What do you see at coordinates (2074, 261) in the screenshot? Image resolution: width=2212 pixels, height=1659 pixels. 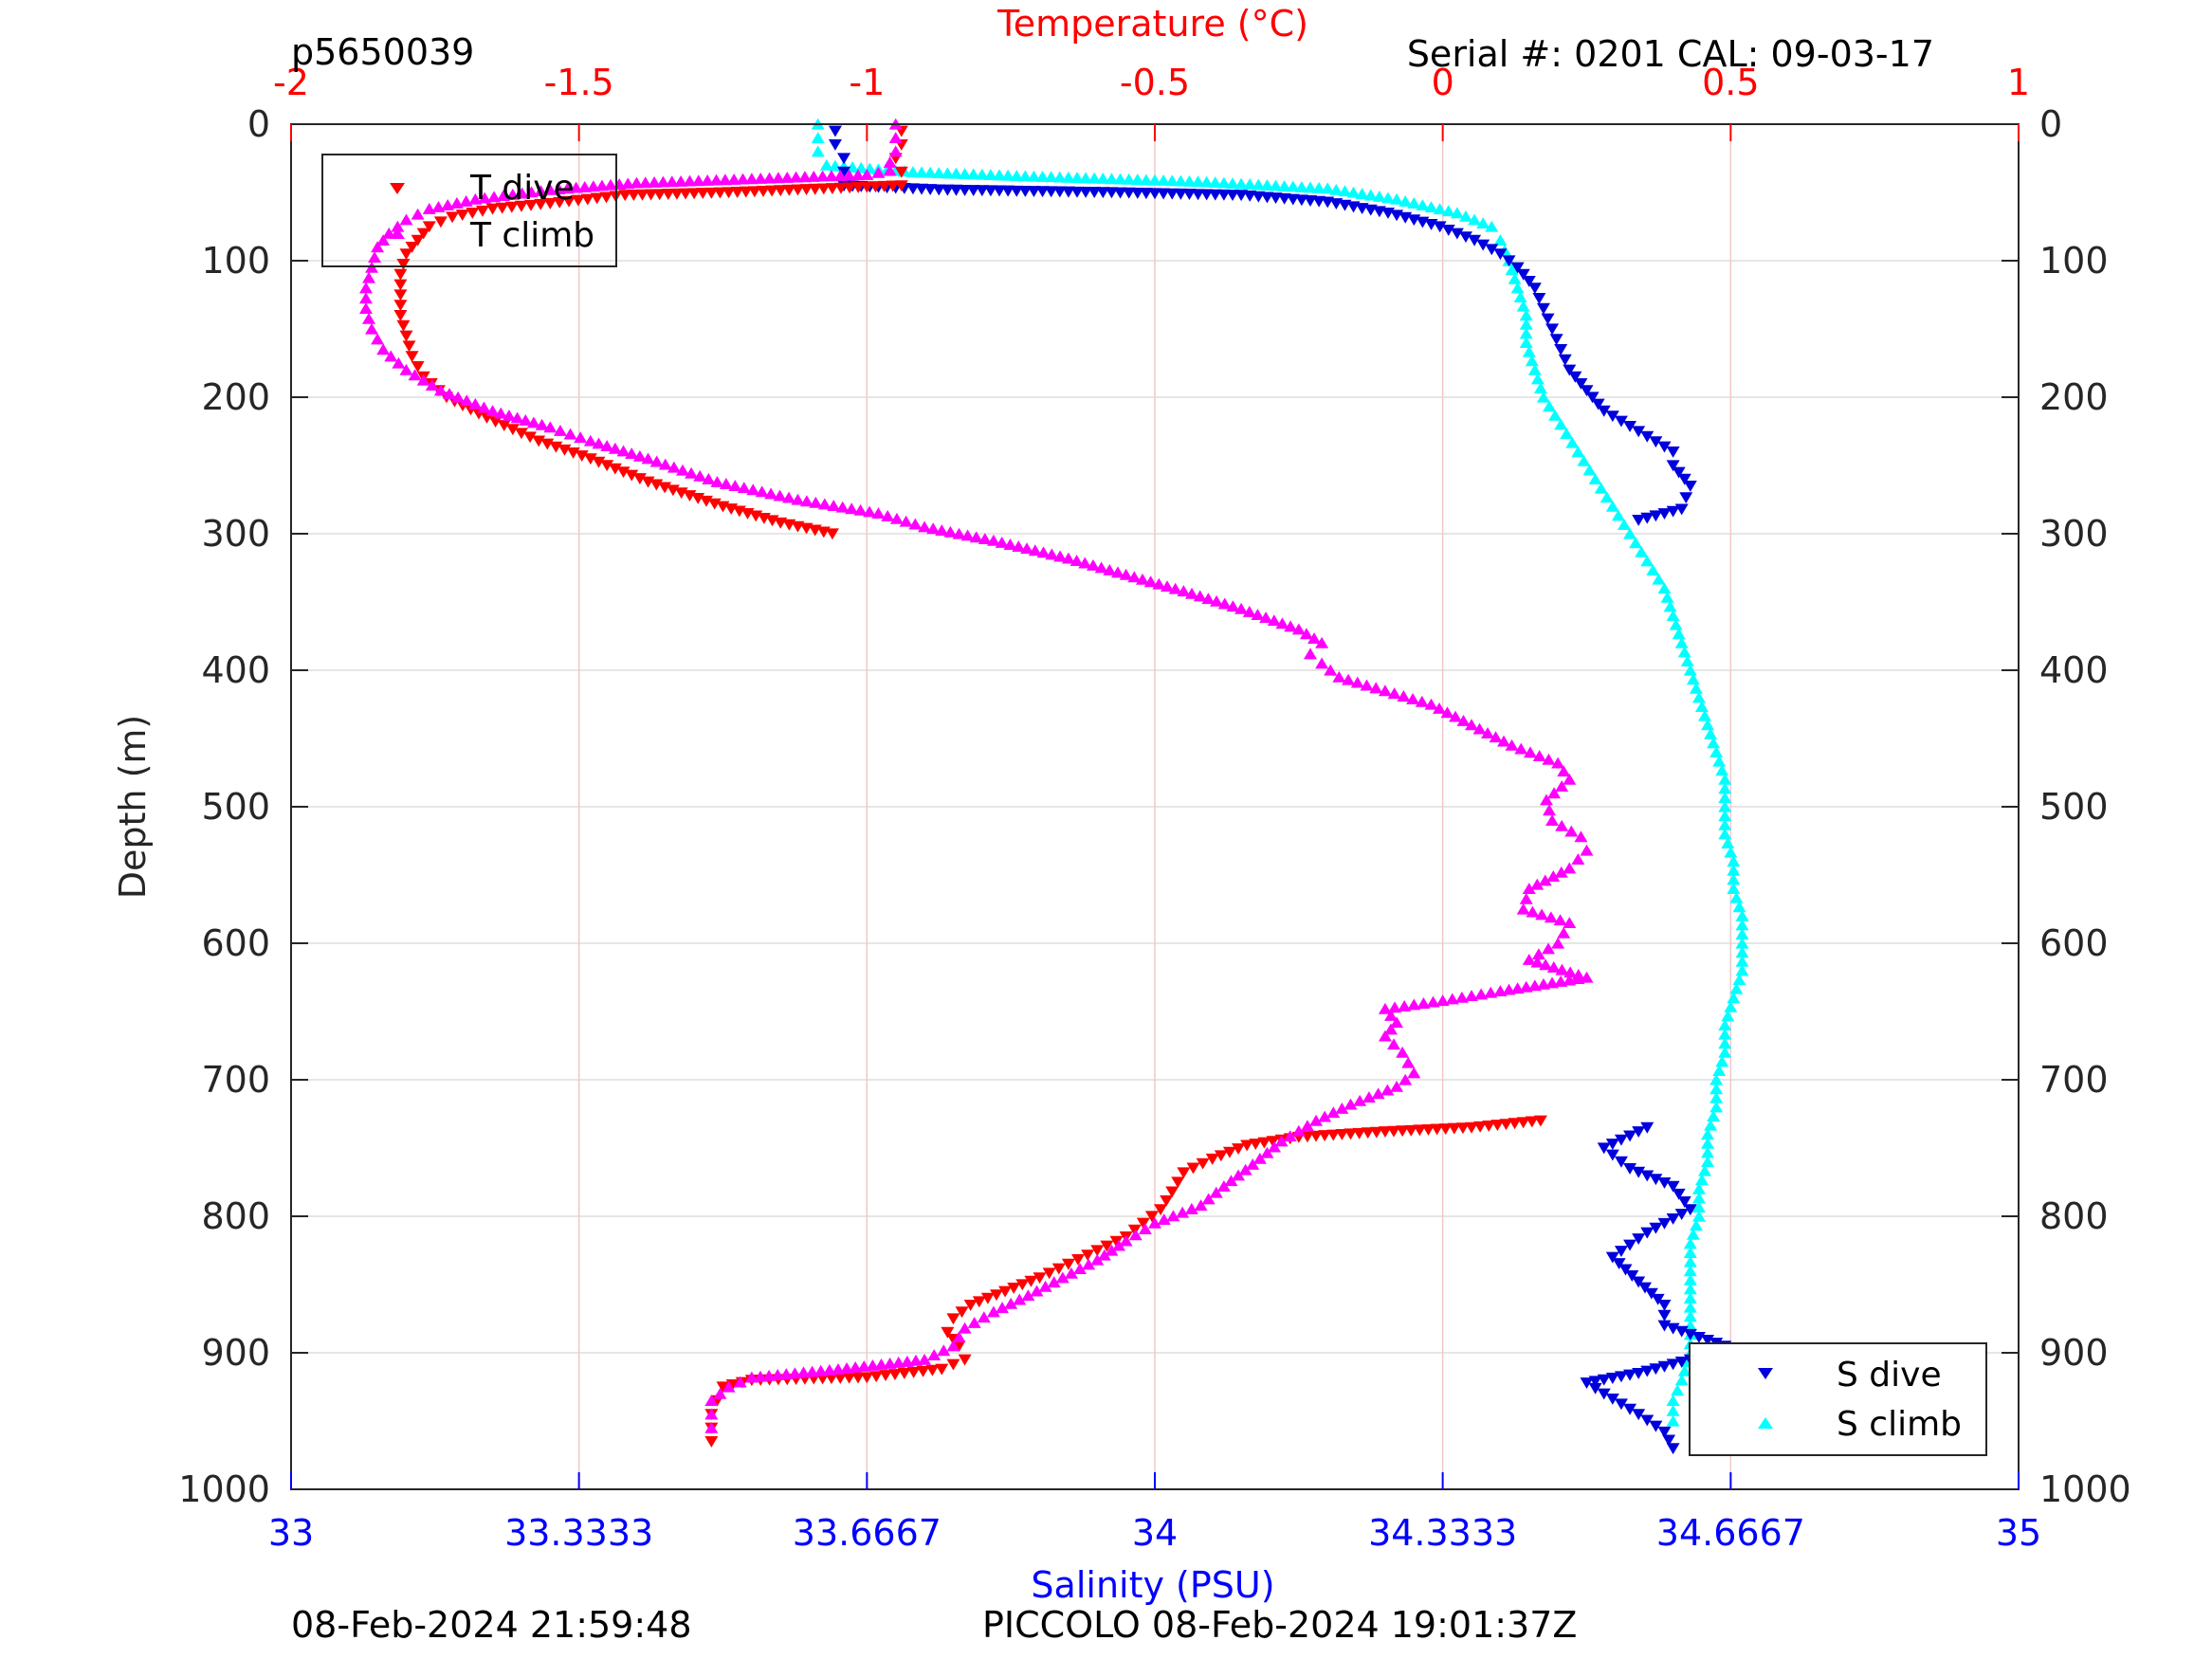 I see `depth-tick-label-right: 100` at bounding box center [2074, 261].